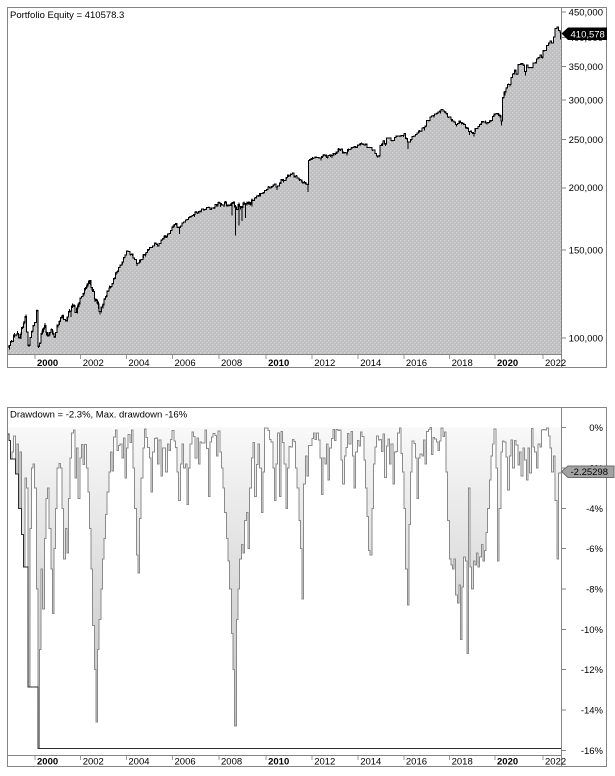 The width and height of the screenshot is (615, 776). I want to click on svg-text: -12%, so click(592, 670).